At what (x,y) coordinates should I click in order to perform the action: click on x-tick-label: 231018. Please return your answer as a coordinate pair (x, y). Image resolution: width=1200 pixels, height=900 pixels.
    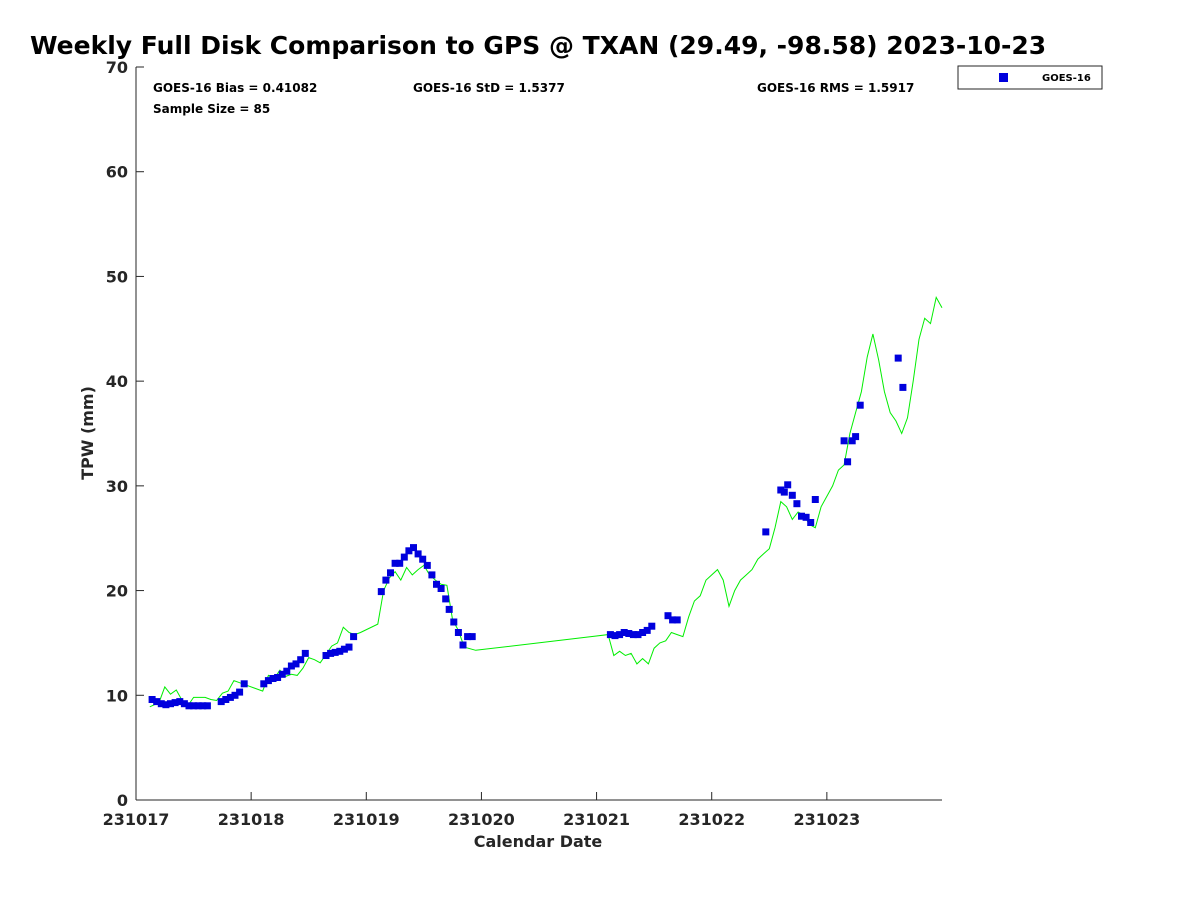
    Looking at the image, I should click on (251, 819).